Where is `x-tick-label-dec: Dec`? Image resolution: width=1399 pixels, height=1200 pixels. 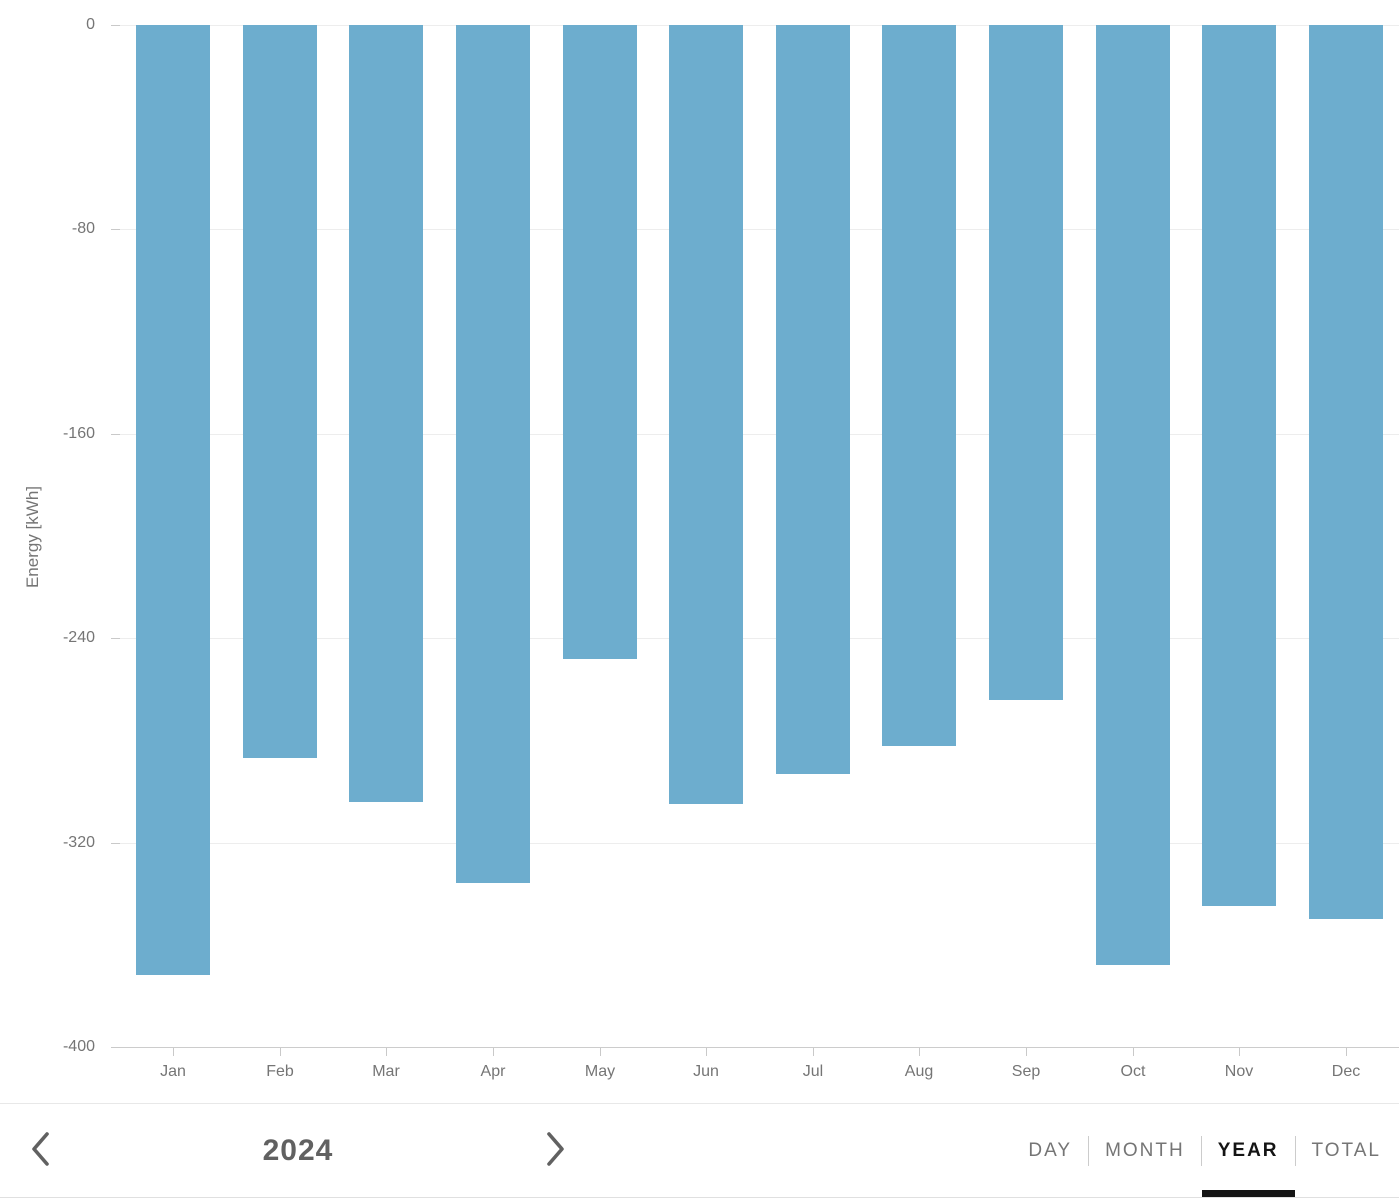 x-tick-label-dec: Dec is located at coordinates (1346, 1071).